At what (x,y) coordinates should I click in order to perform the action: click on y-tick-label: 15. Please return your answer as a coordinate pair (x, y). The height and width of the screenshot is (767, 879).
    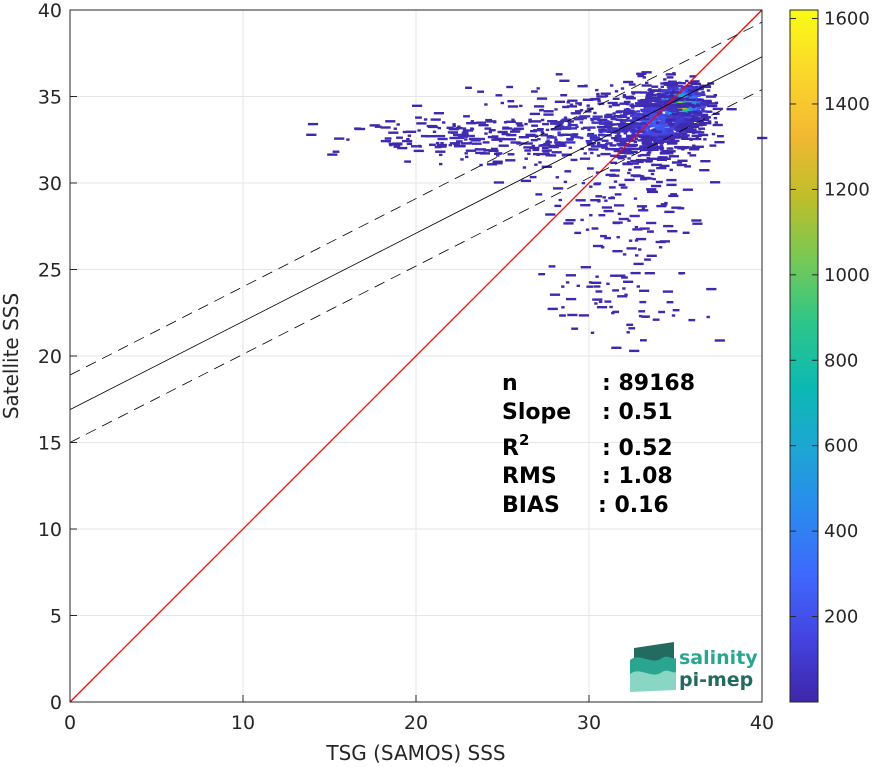
    Looking at the image, I should click on (50, 444).